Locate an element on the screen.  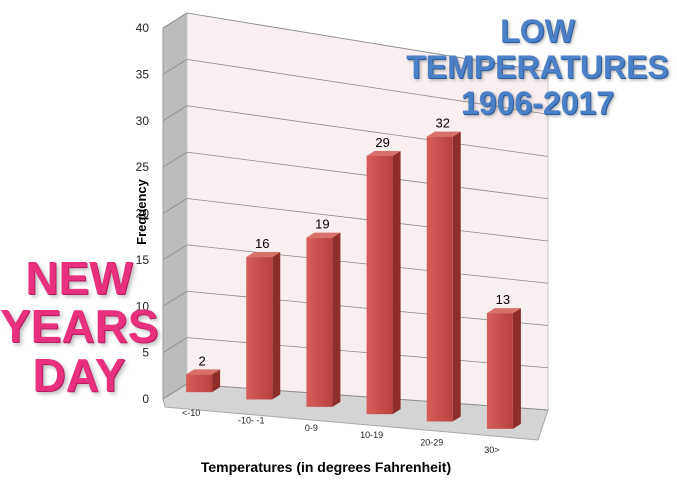
y-tick-label: 20 is located at coordinates (143, 214).